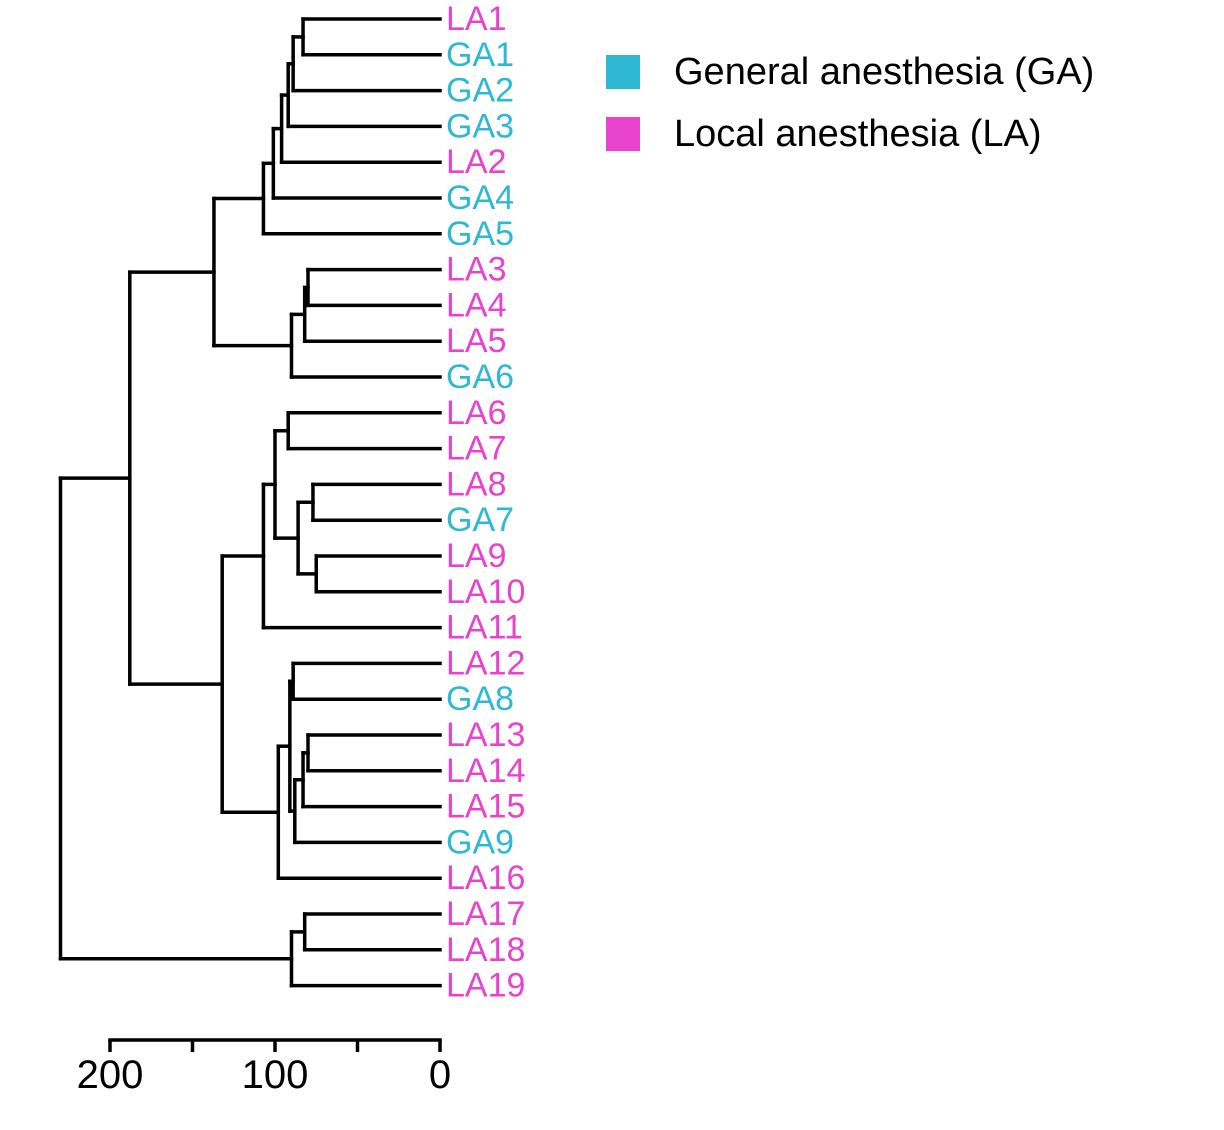  What do you see at coordinates (476, 305) in the screenshot?
I see `leaf-label-la4: LA4` at bounding box center [476, 305].